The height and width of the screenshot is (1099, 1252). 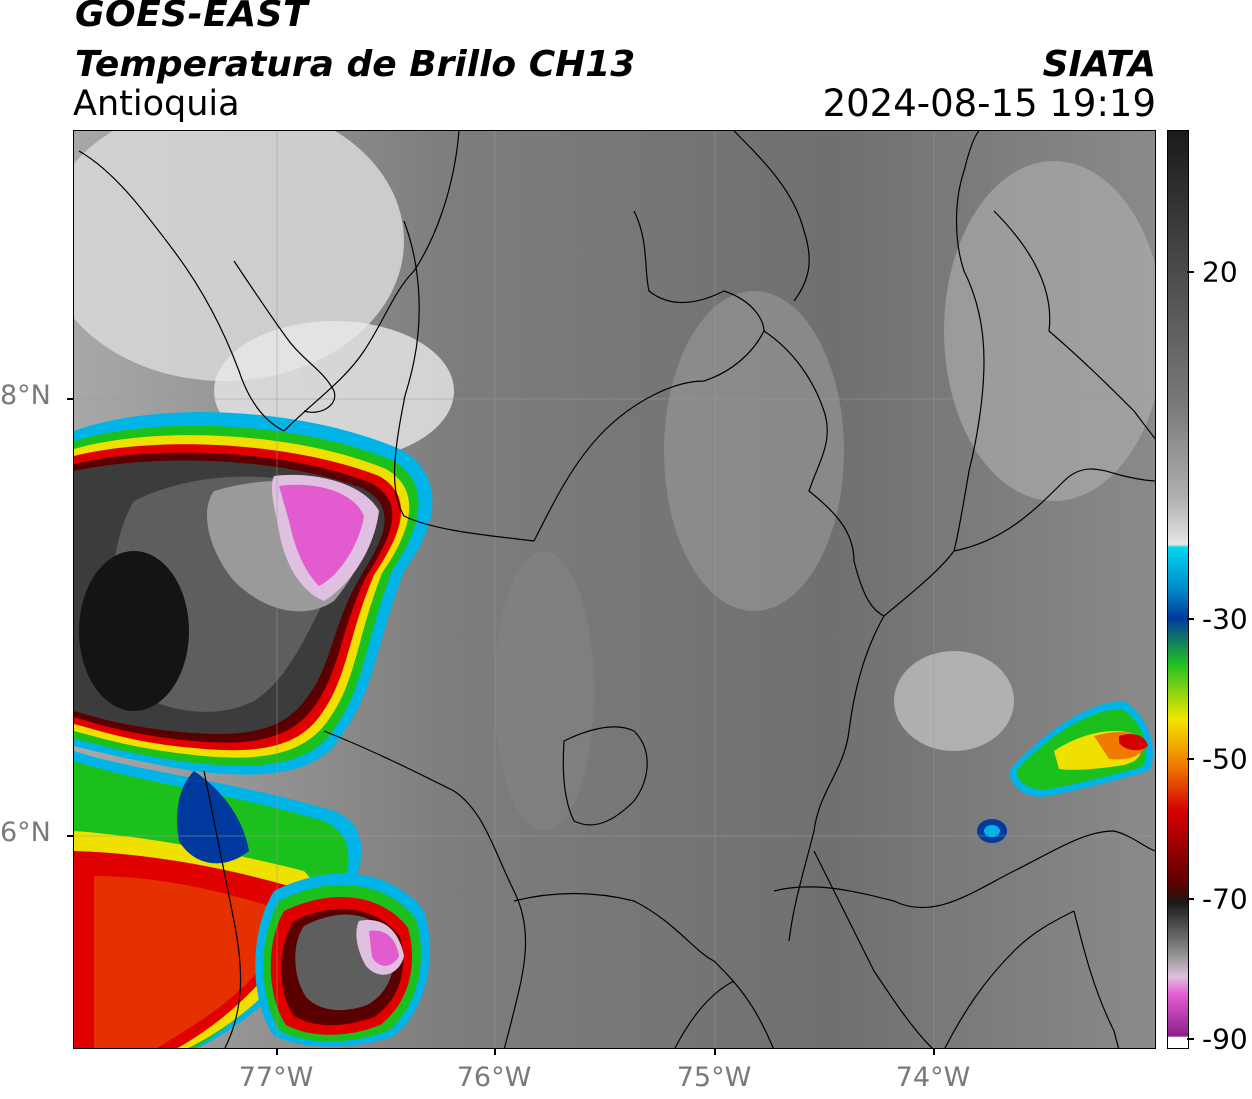 What do you see at coordinates (1225, 899) in the screenshot?
I see `colorbar-label-neg70: -70` at bounding box center [1225, 899].